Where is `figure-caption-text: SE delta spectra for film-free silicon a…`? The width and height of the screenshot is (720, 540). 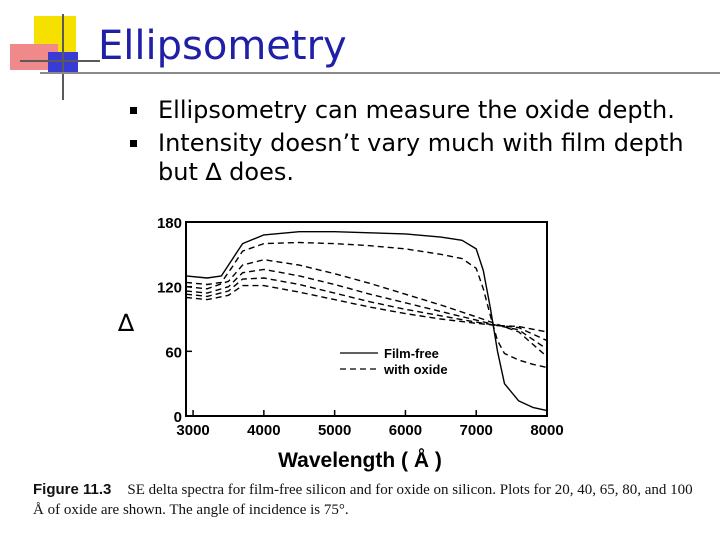 figure-caption-text: SE delta spectra for film-free silicon a… is located at coordinates (363, 500).